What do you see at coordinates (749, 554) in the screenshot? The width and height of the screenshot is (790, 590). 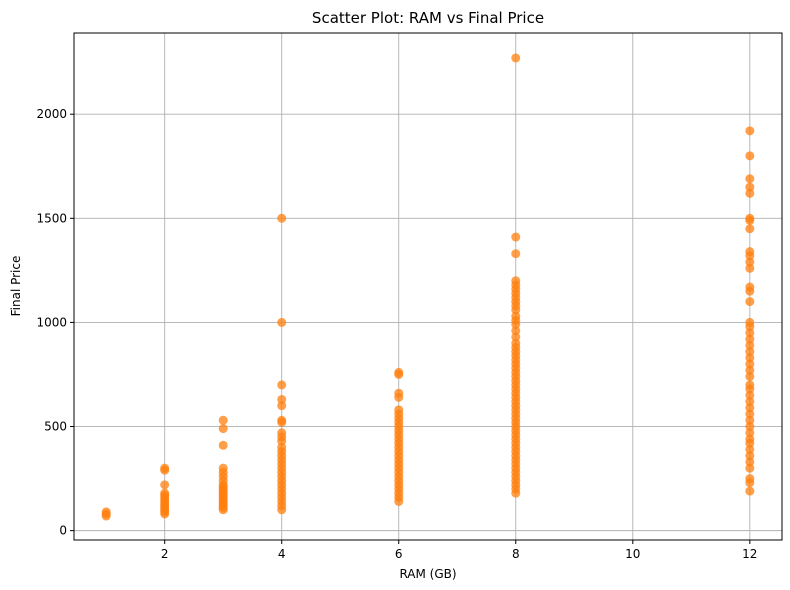 I see `x-tick-label: 12` at bounding box center [749, 554].